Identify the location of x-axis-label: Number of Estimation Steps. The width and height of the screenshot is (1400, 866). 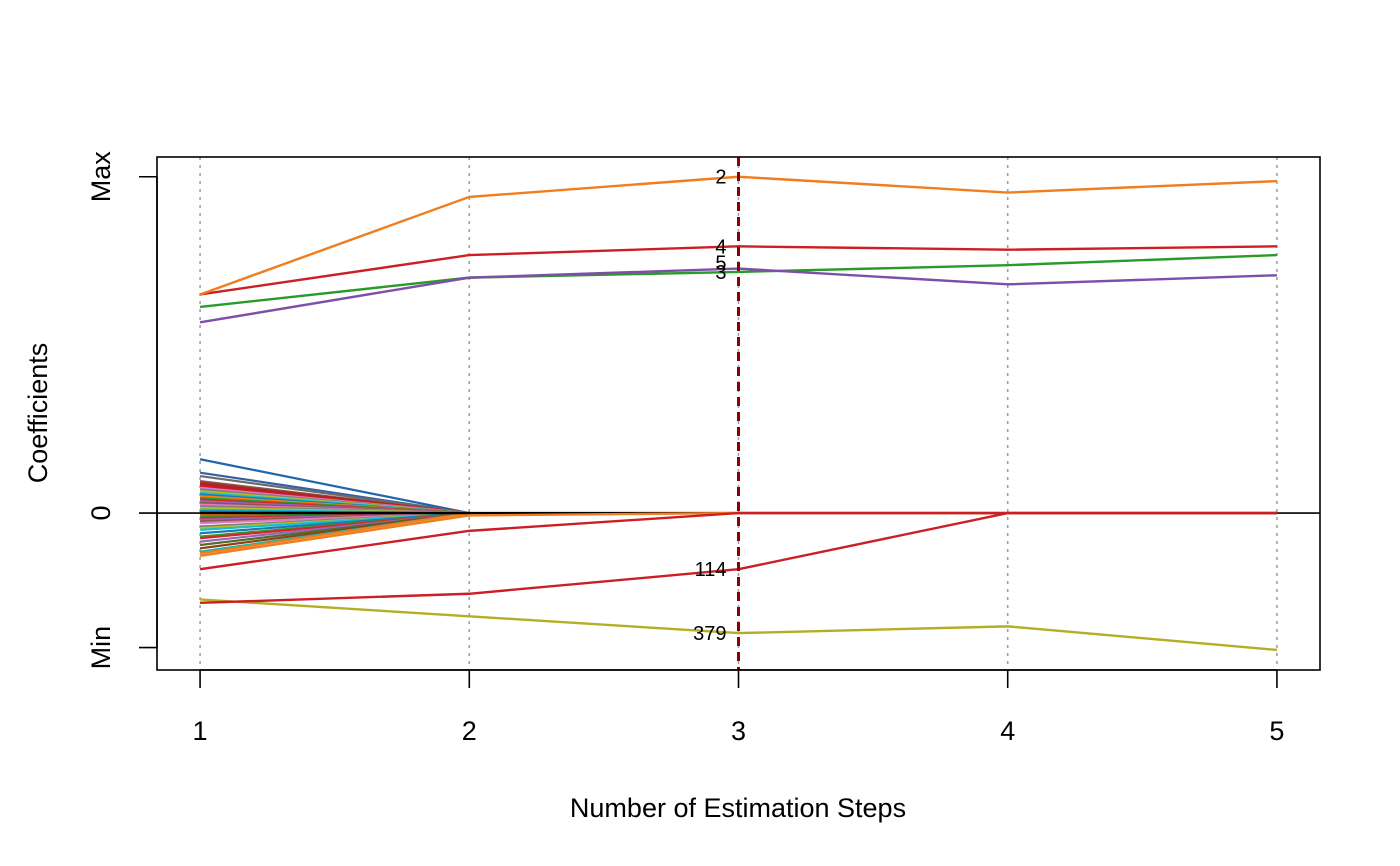
(738, 808).